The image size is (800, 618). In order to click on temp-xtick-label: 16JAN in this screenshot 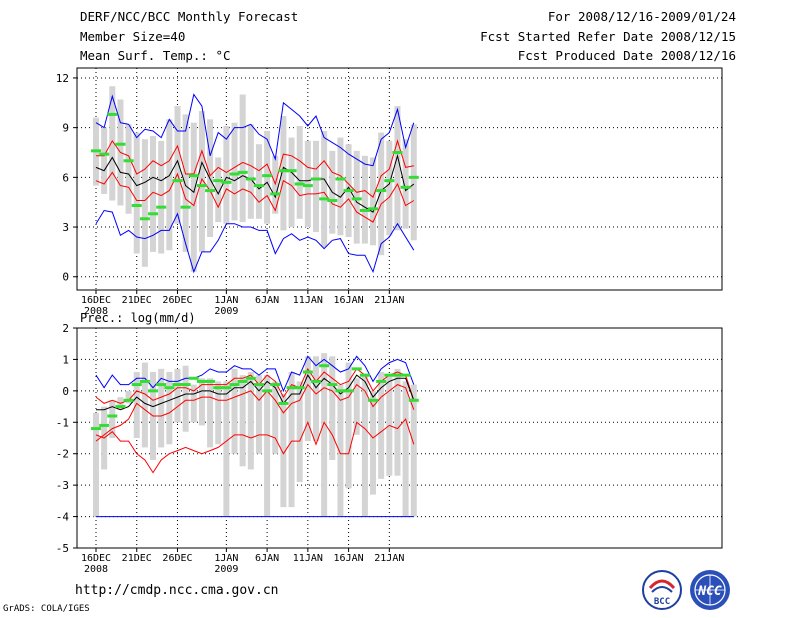, I will do `click(349, 300)`.